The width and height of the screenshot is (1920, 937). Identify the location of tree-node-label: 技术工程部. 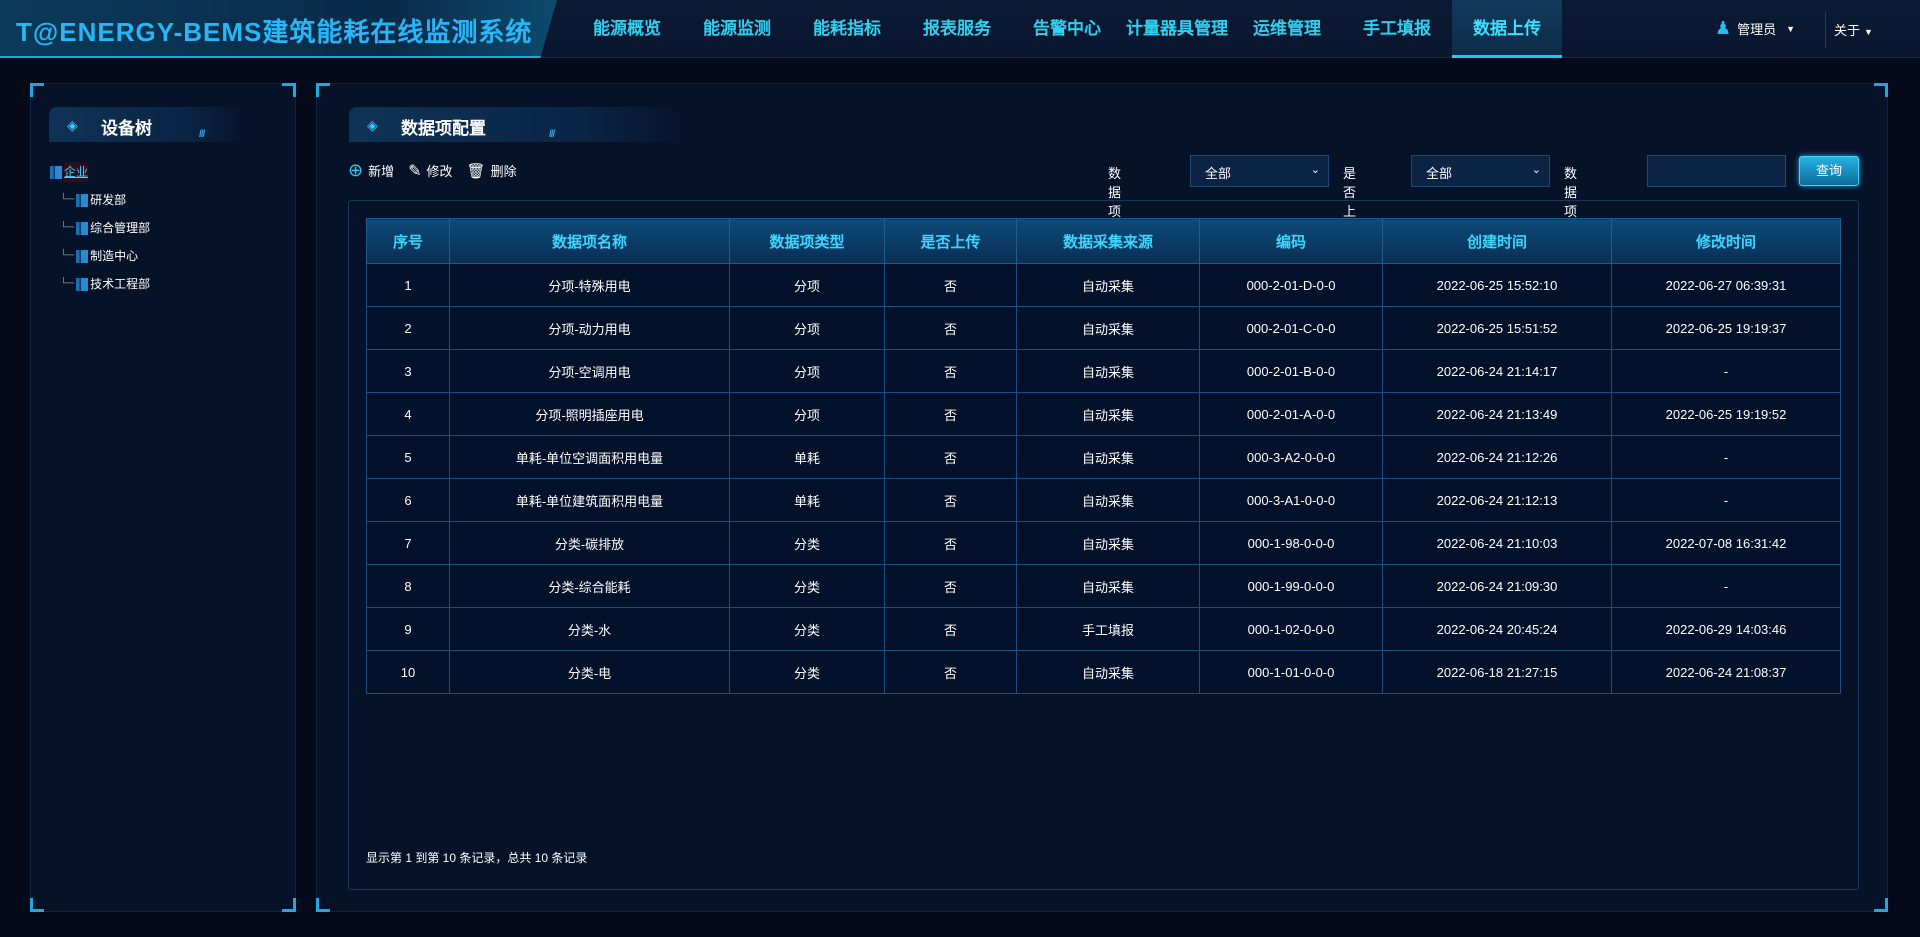
(120, 284).